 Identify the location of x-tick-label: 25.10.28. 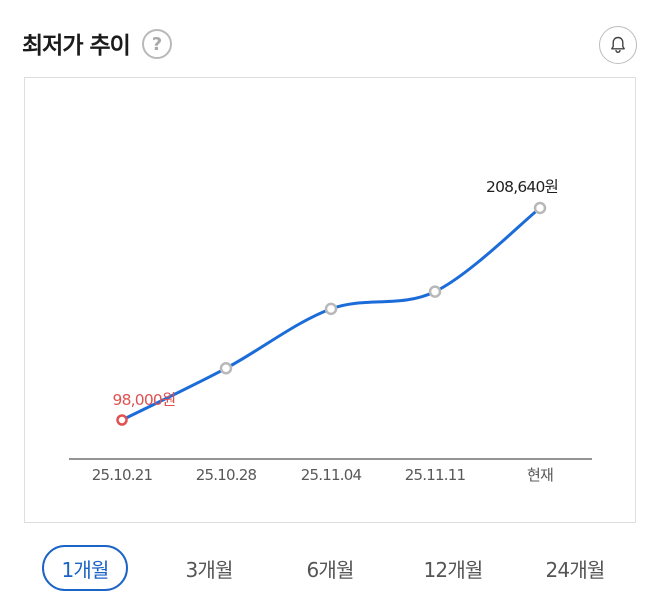
(226, 475).